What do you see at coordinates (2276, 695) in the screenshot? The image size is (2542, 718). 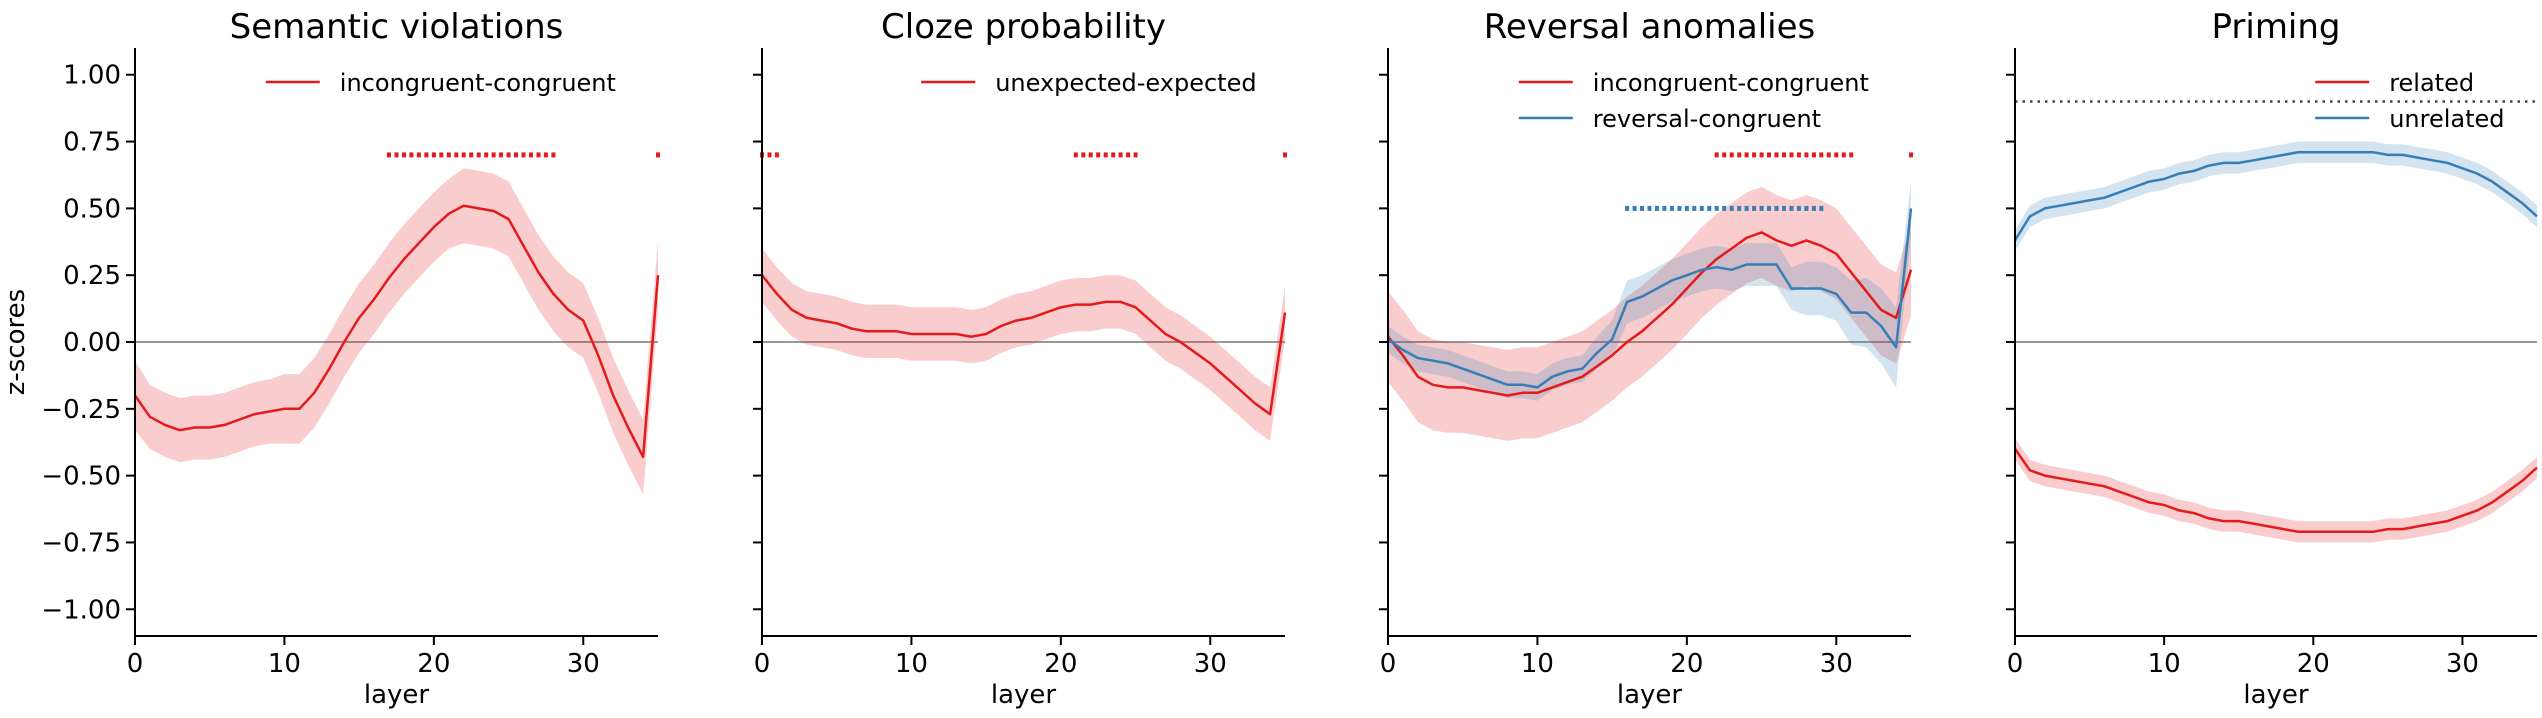 I see `x-axis-label: layer` at bounding box center [2276, 695].